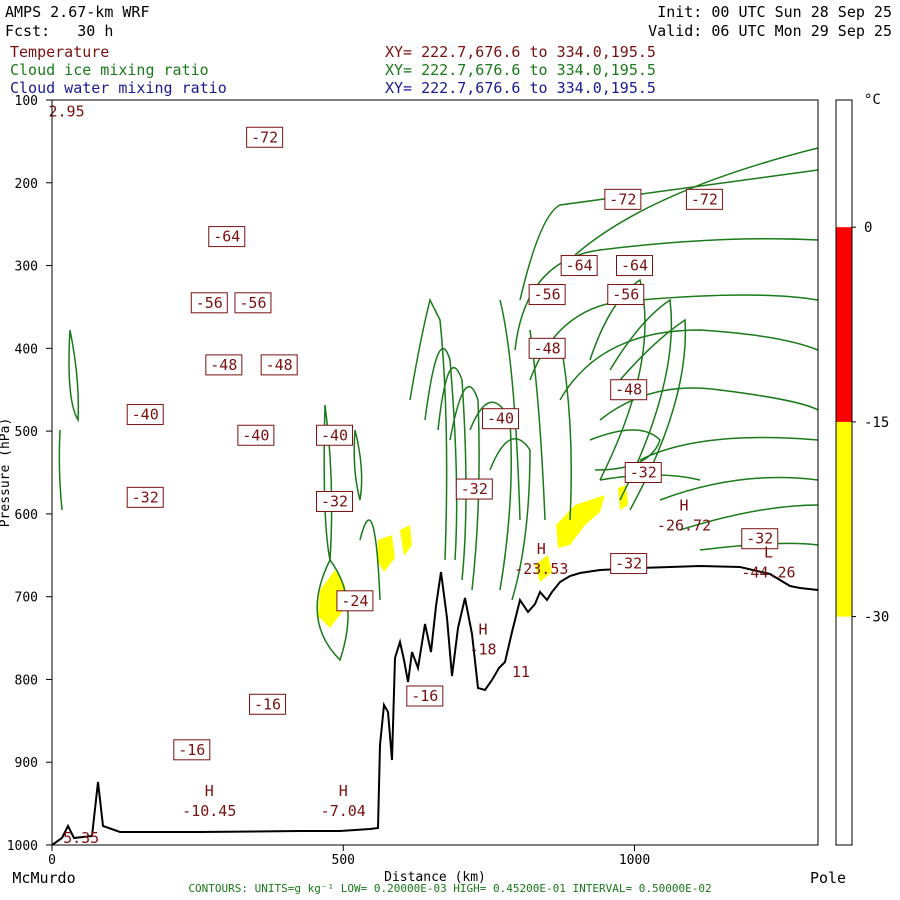 The image size is (900, 900). I want to click on forecast-hour: Fcst: 30 h, so click(59, 31).